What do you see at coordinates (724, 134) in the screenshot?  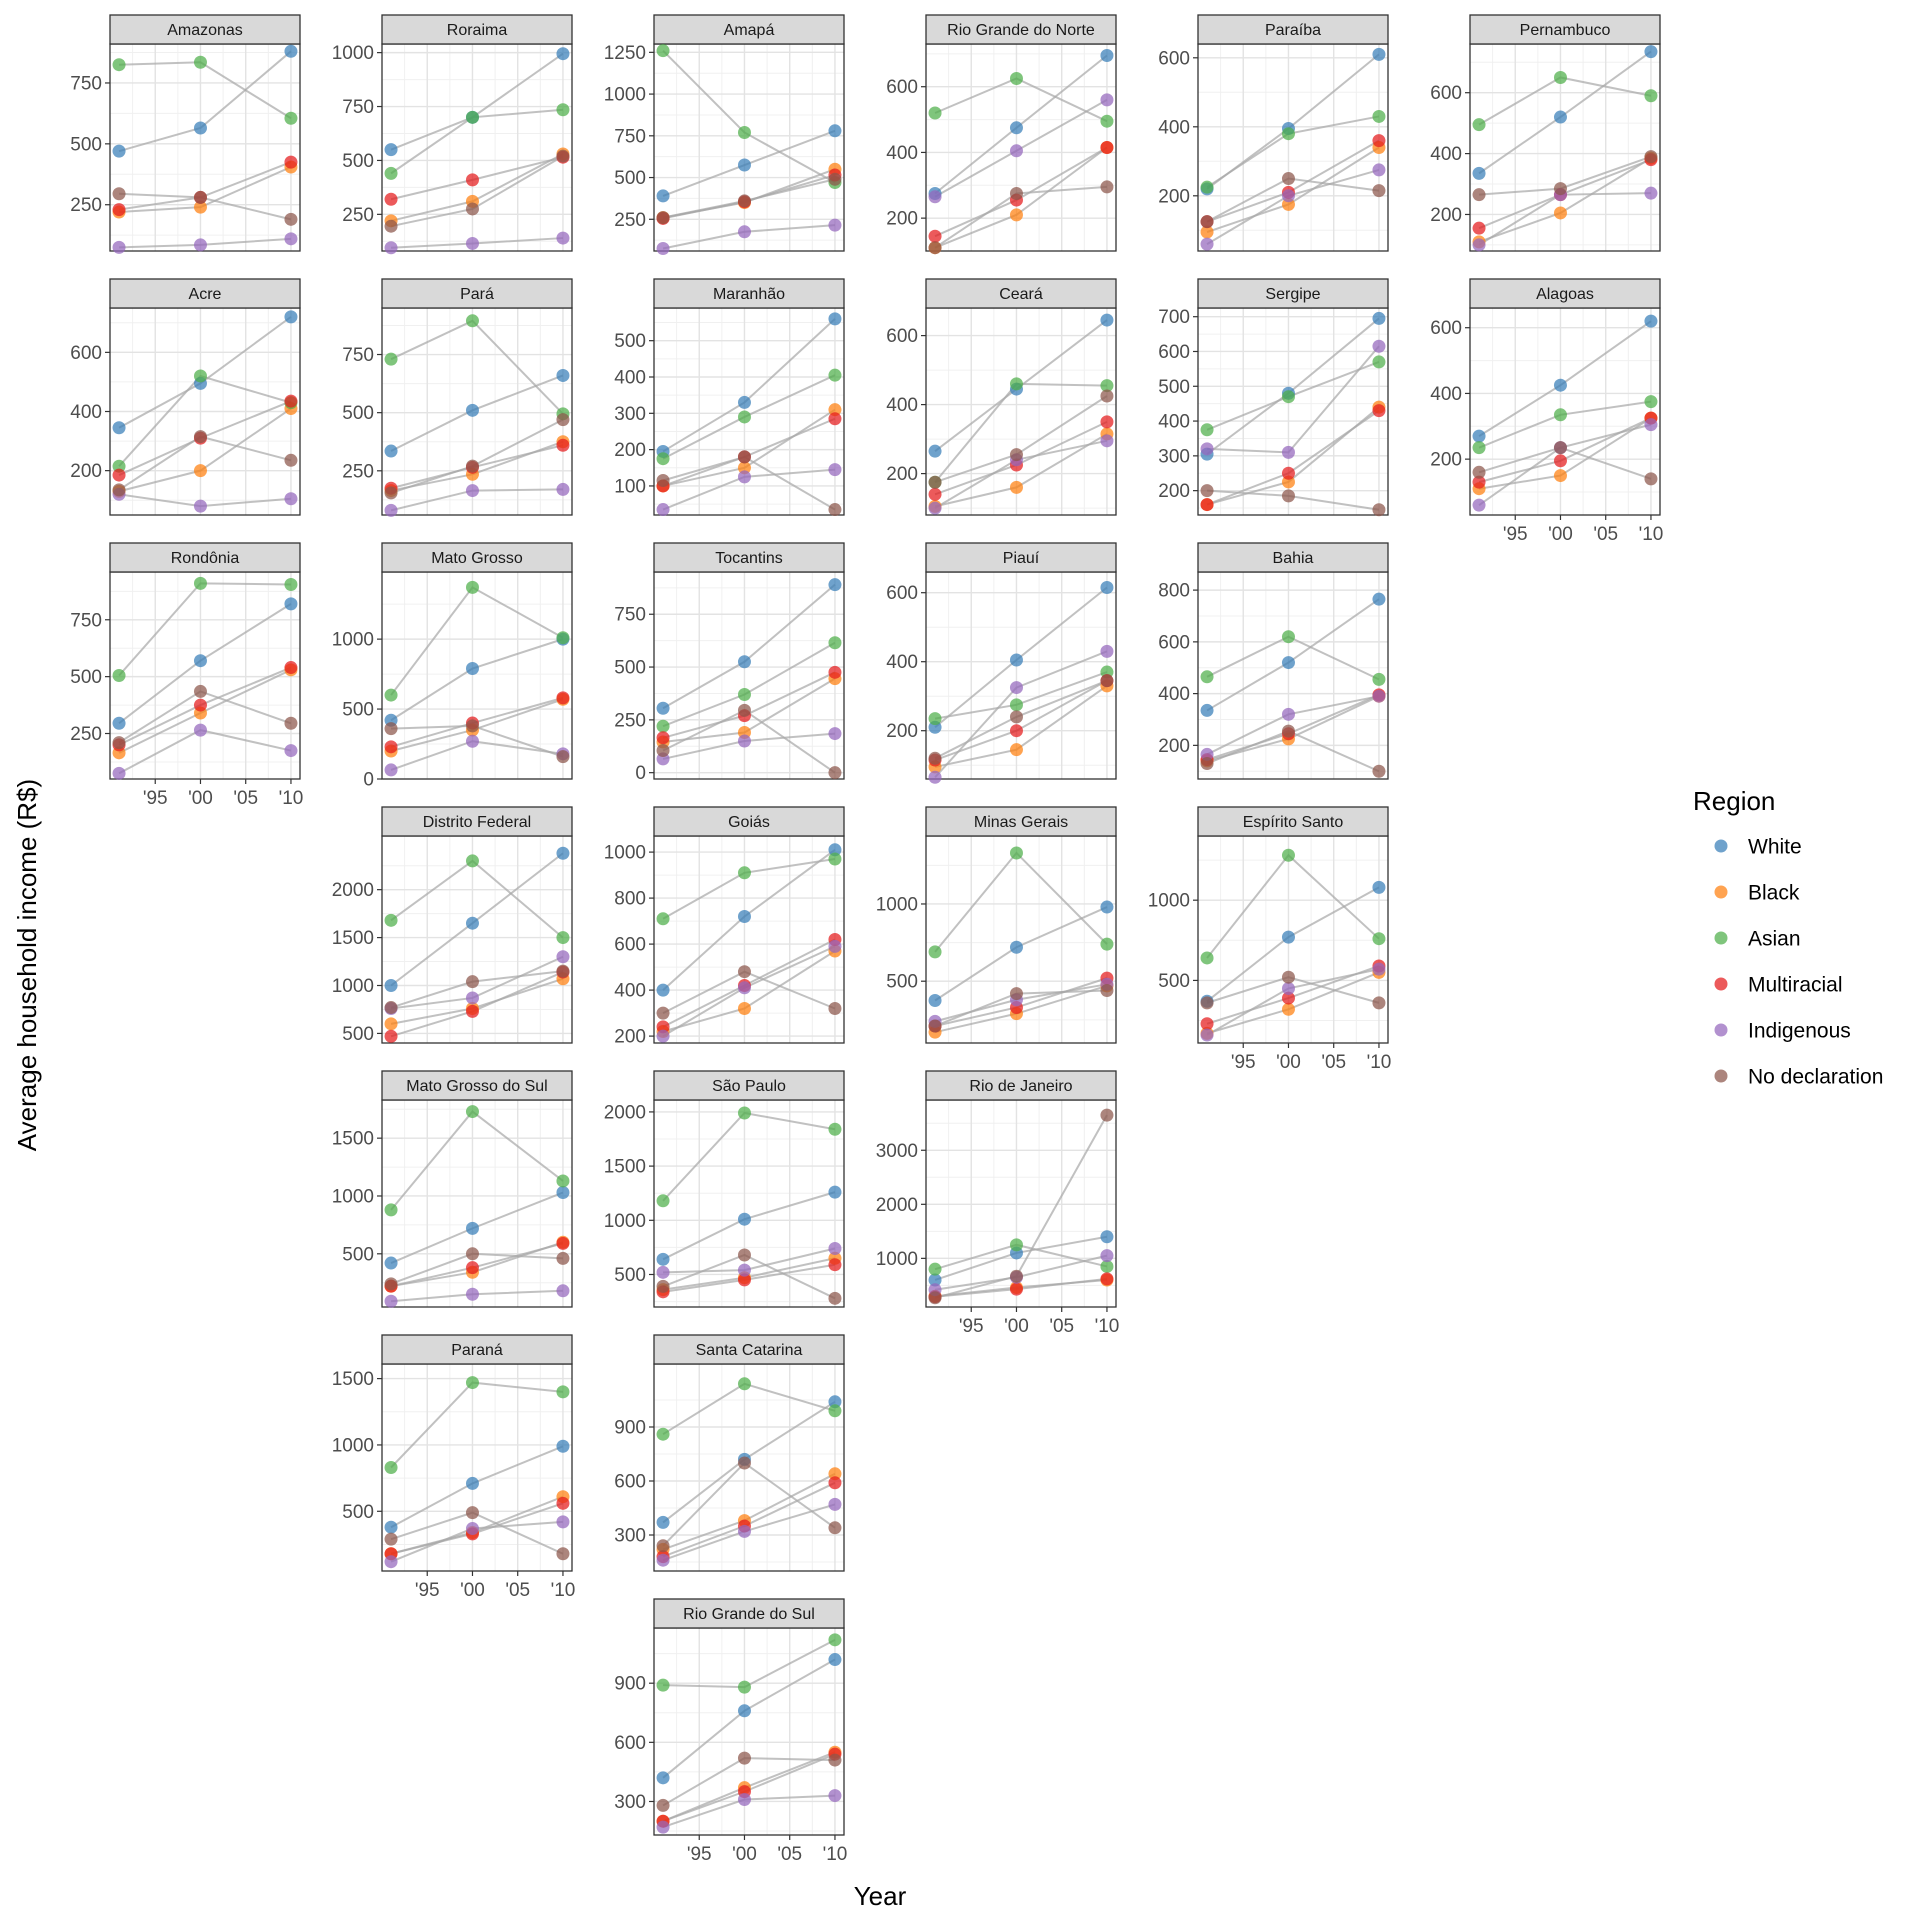 I see `panel-amapa: 250 500 750 1000 1250 Amapá` at bounding box center [724, 134].